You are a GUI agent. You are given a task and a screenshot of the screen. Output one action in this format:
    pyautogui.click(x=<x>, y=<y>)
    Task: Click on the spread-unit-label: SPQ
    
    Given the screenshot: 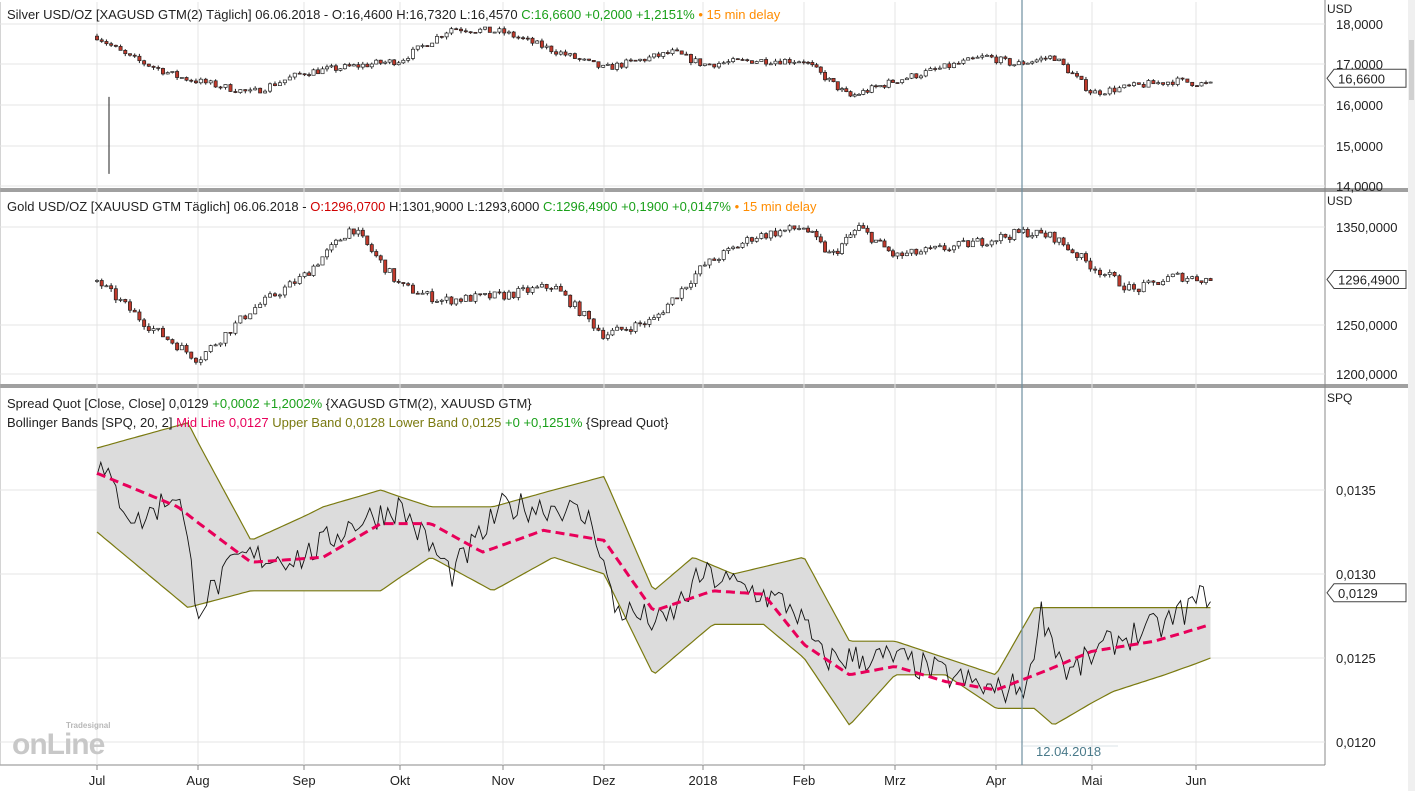 What is the action you would take?
    pyautogui.click(x=1339, y=398)
    